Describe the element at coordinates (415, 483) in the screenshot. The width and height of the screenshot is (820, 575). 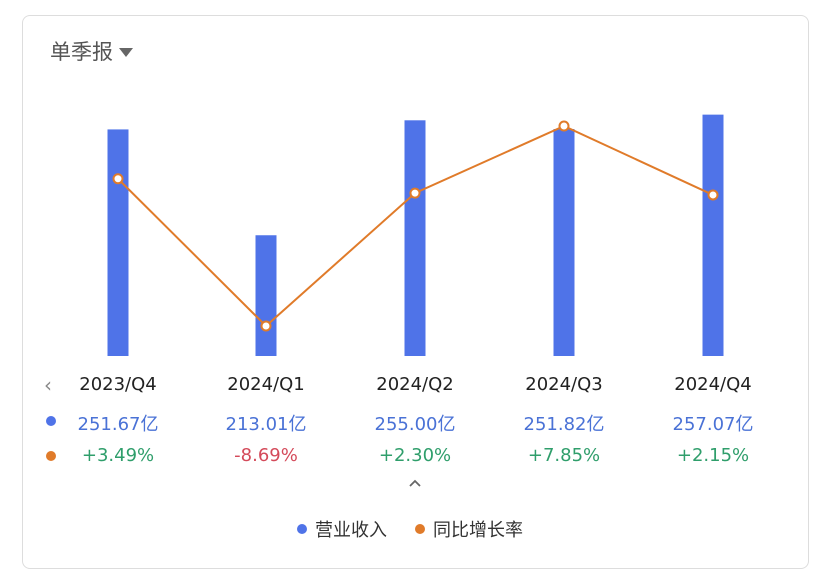
I see `chevron-up-icon` at that location.